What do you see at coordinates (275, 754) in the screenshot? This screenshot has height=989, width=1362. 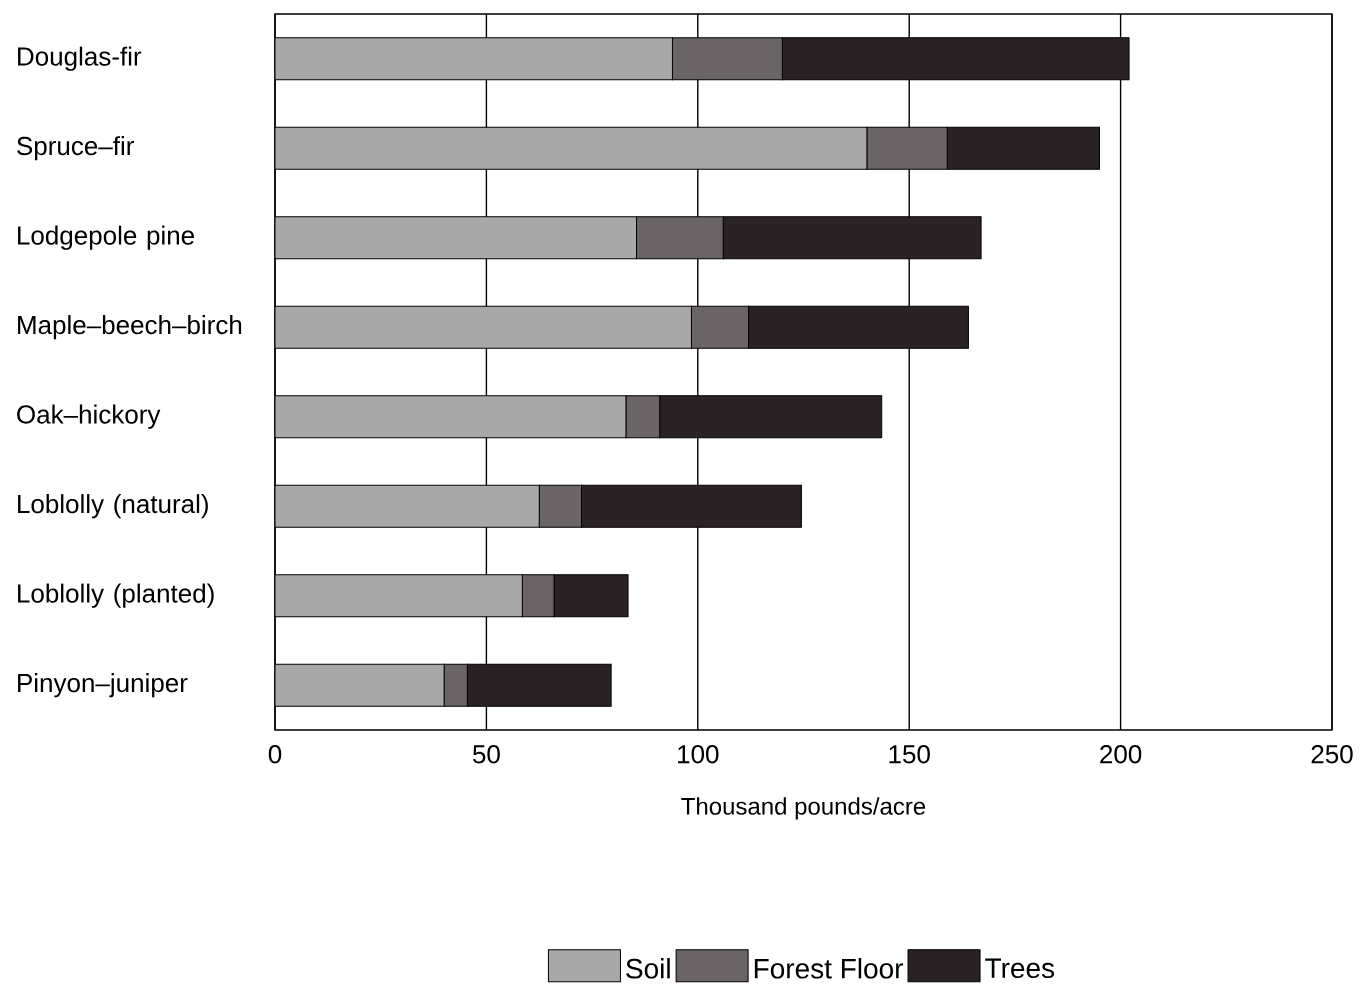 I see `x-tick-label: 0` at bounding box center [275, 754].